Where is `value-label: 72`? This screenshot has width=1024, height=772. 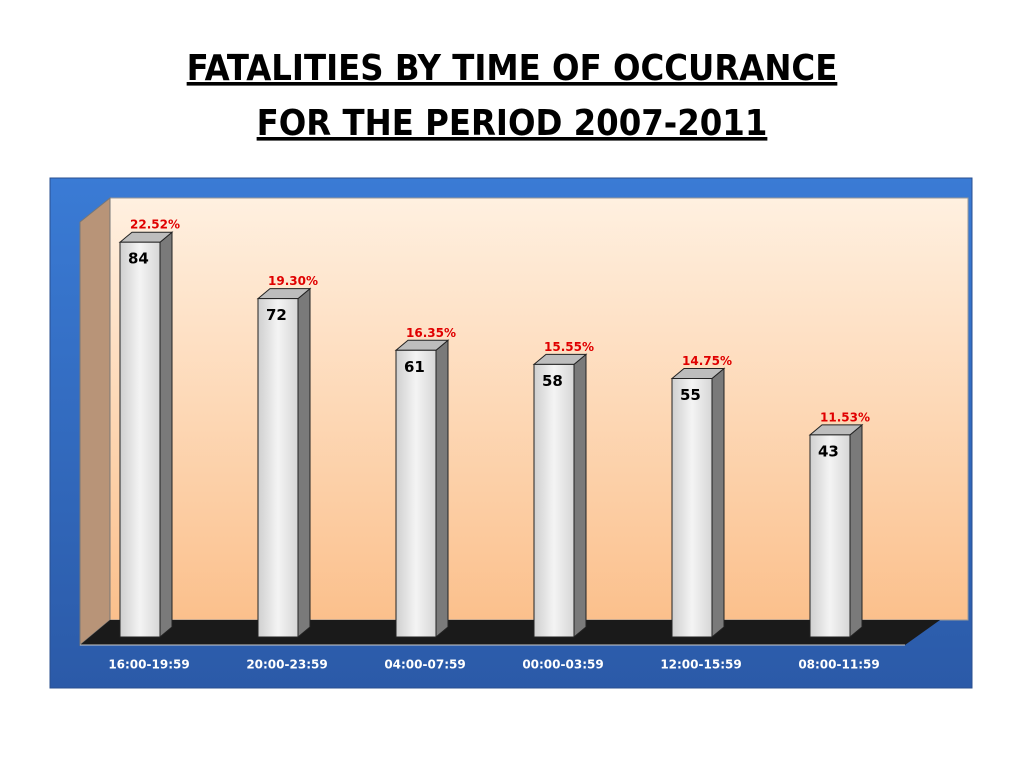 value-label: 72 is located at coordinates (276, 315).